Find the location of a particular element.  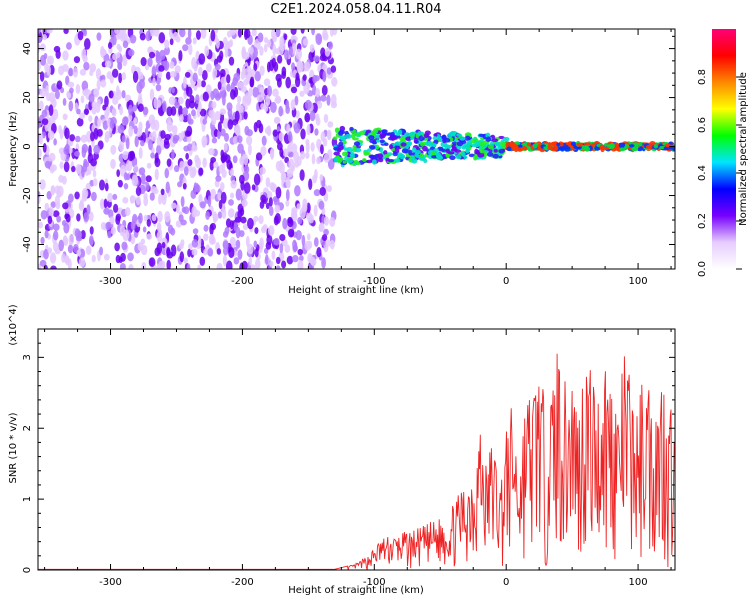

colorbar-tick-label: 0.0 is located at coordinates (702, 269).